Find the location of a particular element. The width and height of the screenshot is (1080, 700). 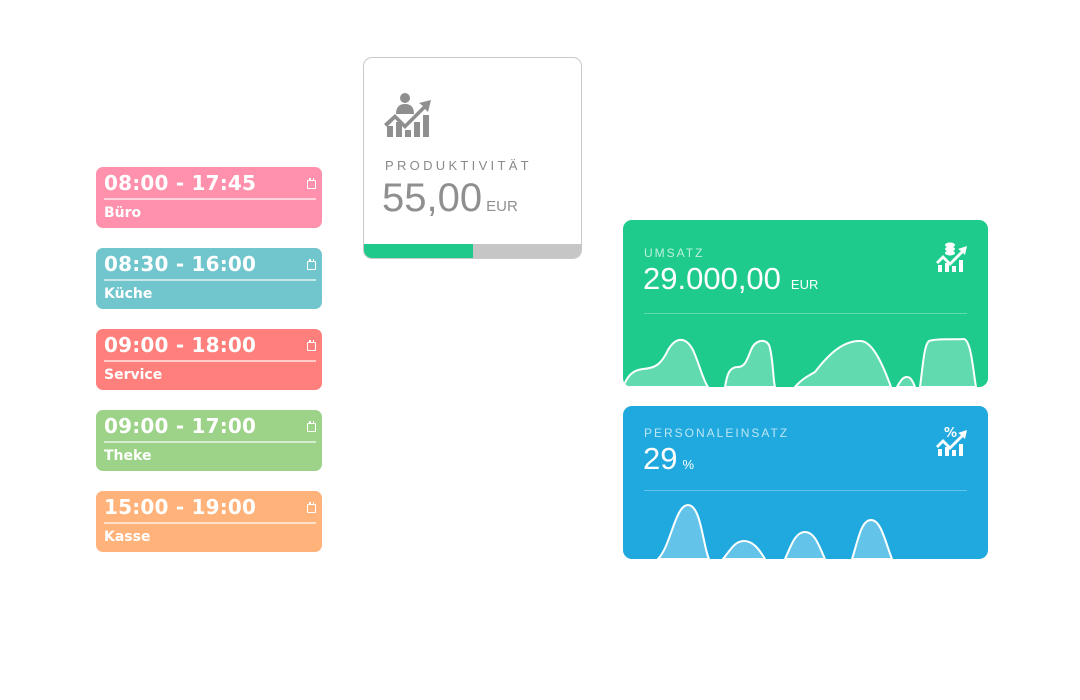

staffing-label: PERSONALEINSATZ is located at coordinates (717, 433).